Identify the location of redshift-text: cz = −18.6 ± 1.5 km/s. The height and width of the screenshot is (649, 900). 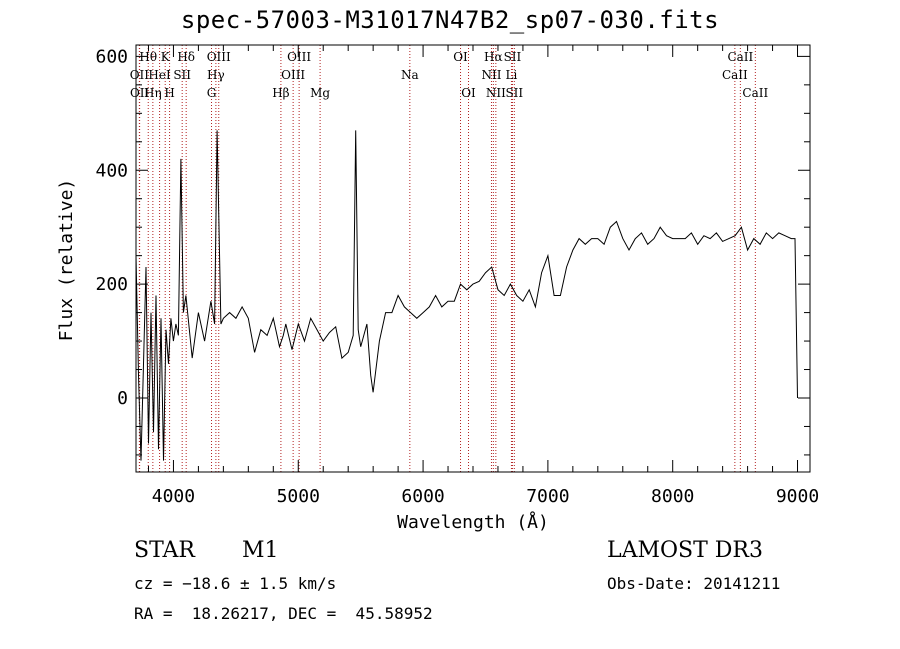
(235, 583).